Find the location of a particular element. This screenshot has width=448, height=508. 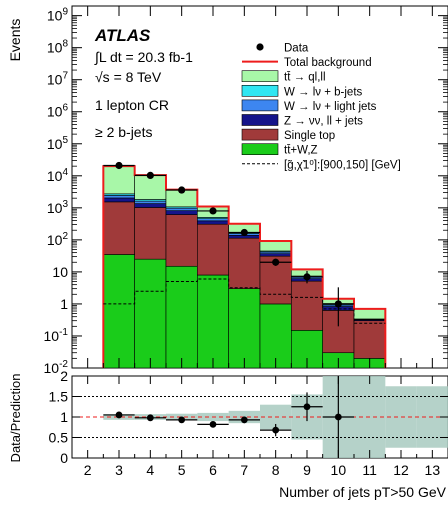

legend-marker-data is located at coordinates (260, 47).